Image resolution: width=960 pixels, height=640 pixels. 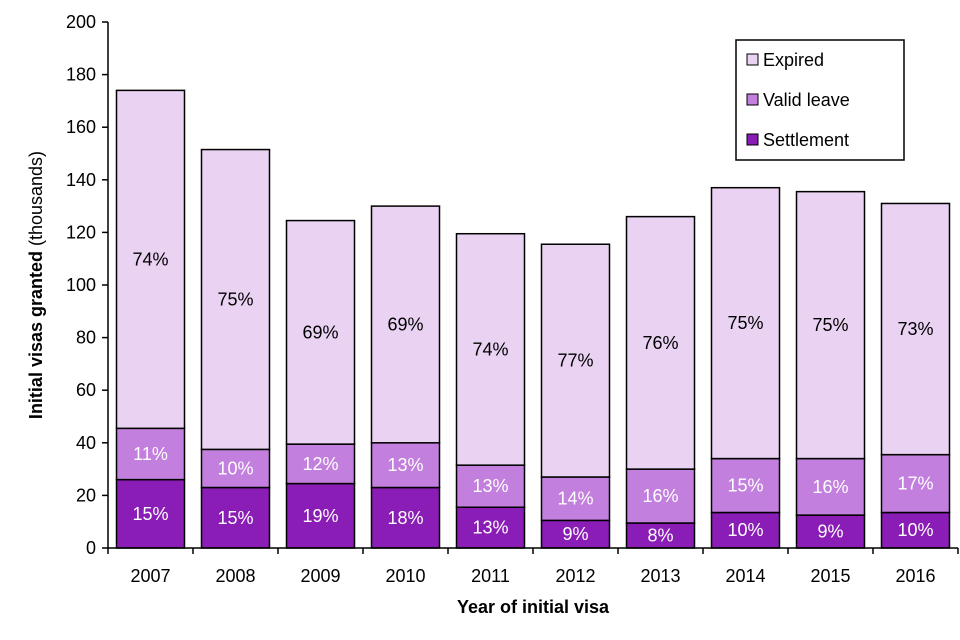 I want to click on y-tick-label: 0, so click(x=91, y=548).